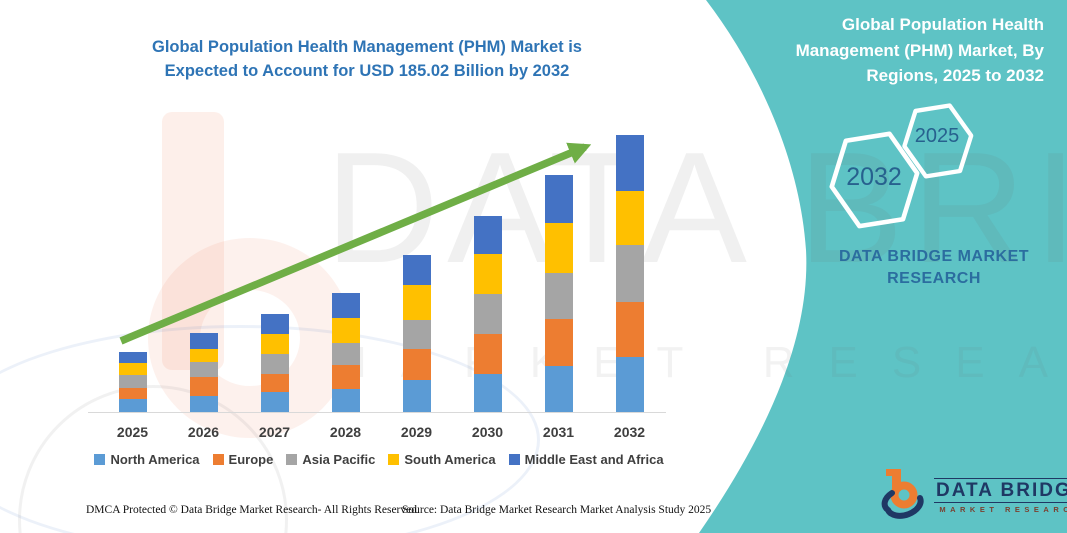 The image size is (1067, 533). What do you see at coordinates (902, 494) in the screenshot?
I see `company-logo-icon` at bounding box center [902, 494].